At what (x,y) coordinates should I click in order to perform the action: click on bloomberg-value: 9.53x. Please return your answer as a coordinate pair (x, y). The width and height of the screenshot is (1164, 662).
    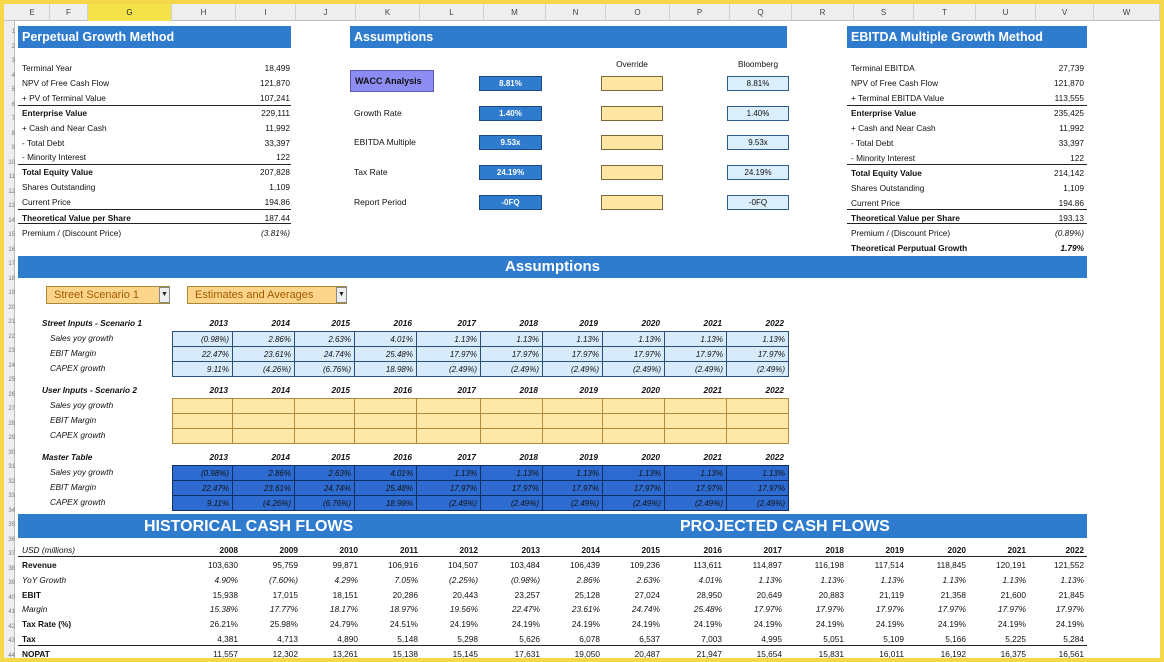
    Looking at the image, I should click on (758, 142).